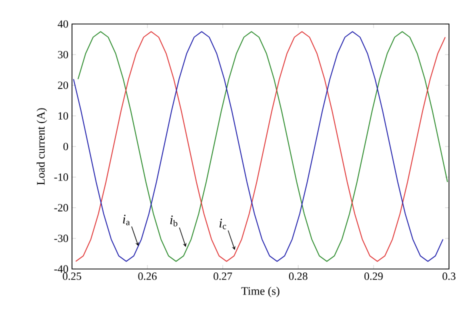 This screenshot has height=332, width=474. What do you see at coordinates (61, 238) in the screenshot?
I see `y-tick-label: -30` at bounding box center [61, 238].